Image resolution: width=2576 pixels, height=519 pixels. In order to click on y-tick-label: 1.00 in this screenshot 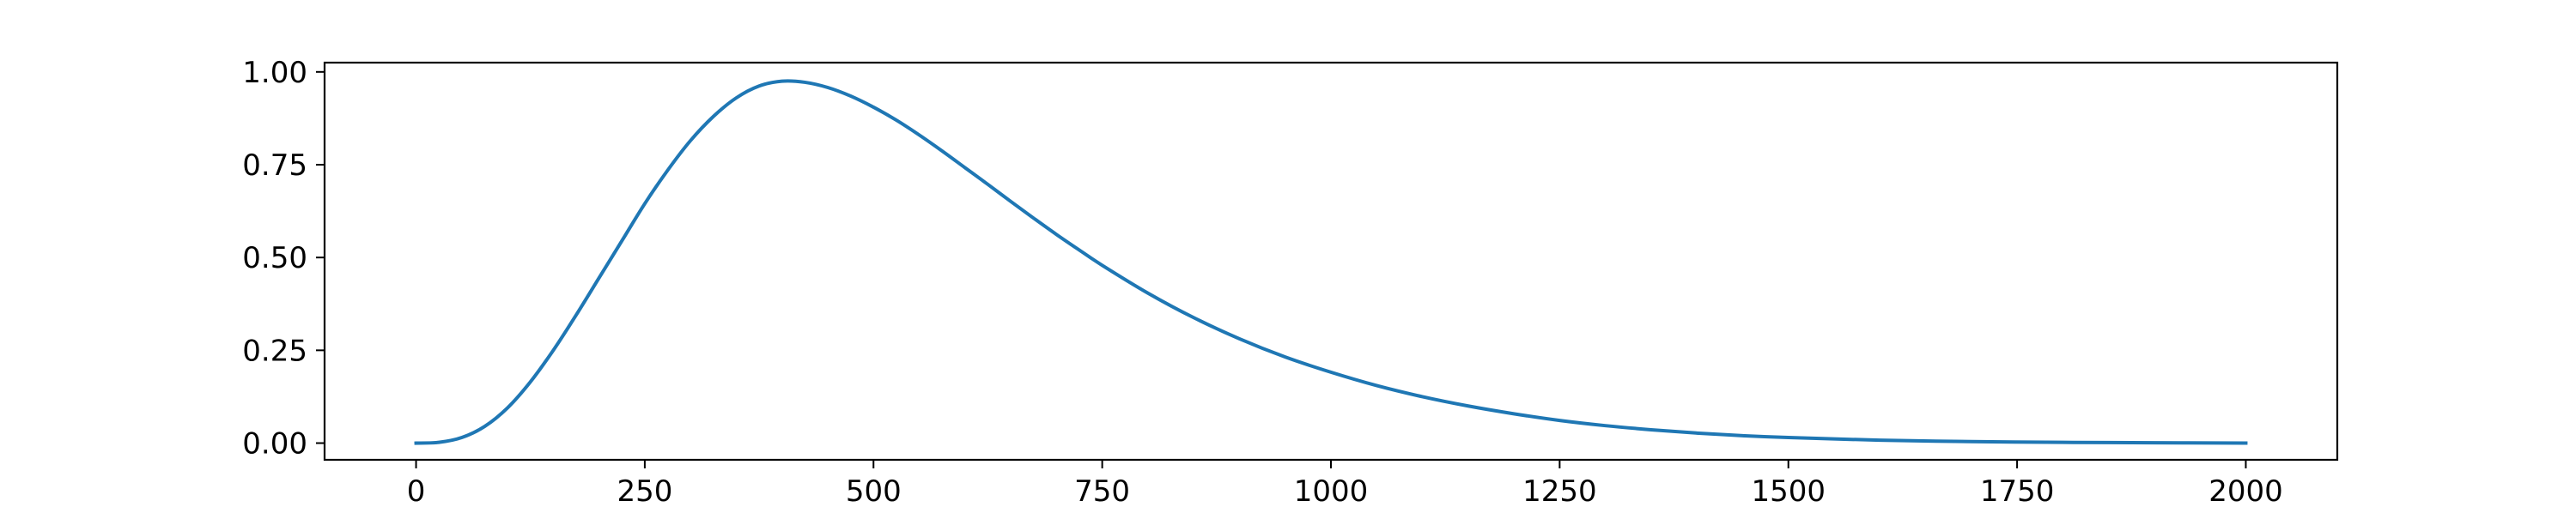, I will do `click(274, 73)`.